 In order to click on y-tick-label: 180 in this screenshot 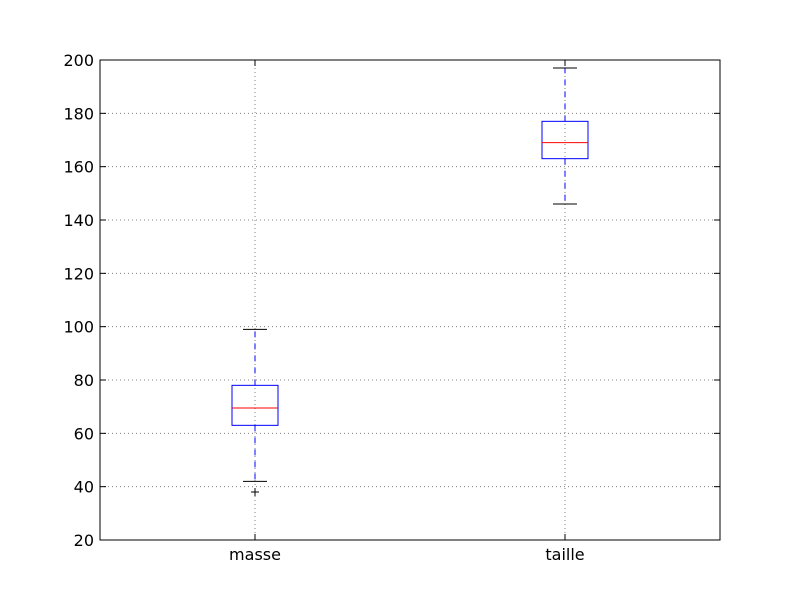, I will do `click(78, 113)`.